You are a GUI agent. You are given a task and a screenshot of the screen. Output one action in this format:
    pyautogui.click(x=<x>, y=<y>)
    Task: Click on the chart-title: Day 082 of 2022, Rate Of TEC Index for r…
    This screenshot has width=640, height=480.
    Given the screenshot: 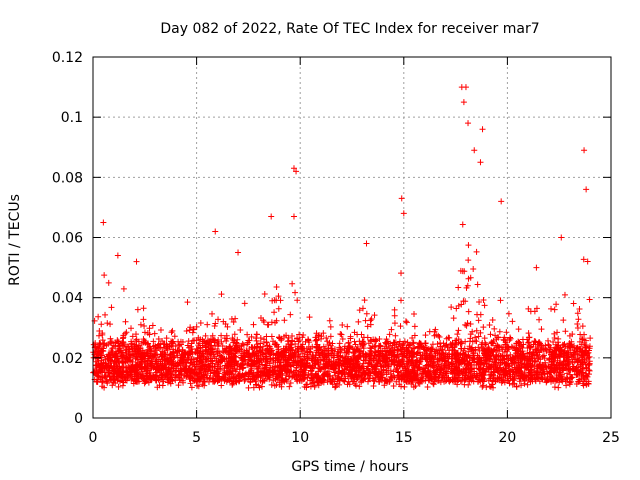 What is the action you would take?
    pyautogui.click(x=349, y=29)
    